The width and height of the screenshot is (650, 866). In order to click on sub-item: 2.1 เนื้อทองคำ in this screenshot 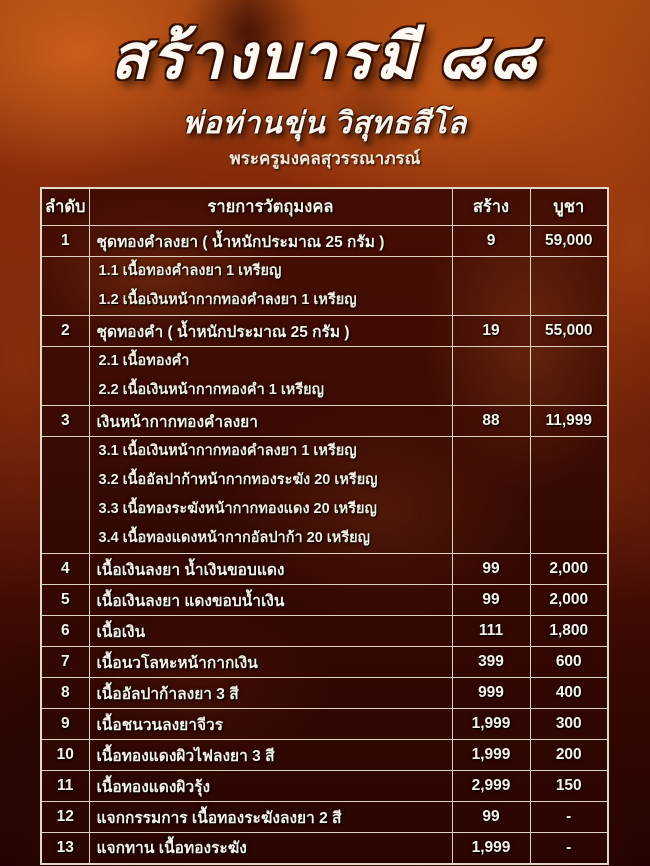, I will do `click(144, 361)`.